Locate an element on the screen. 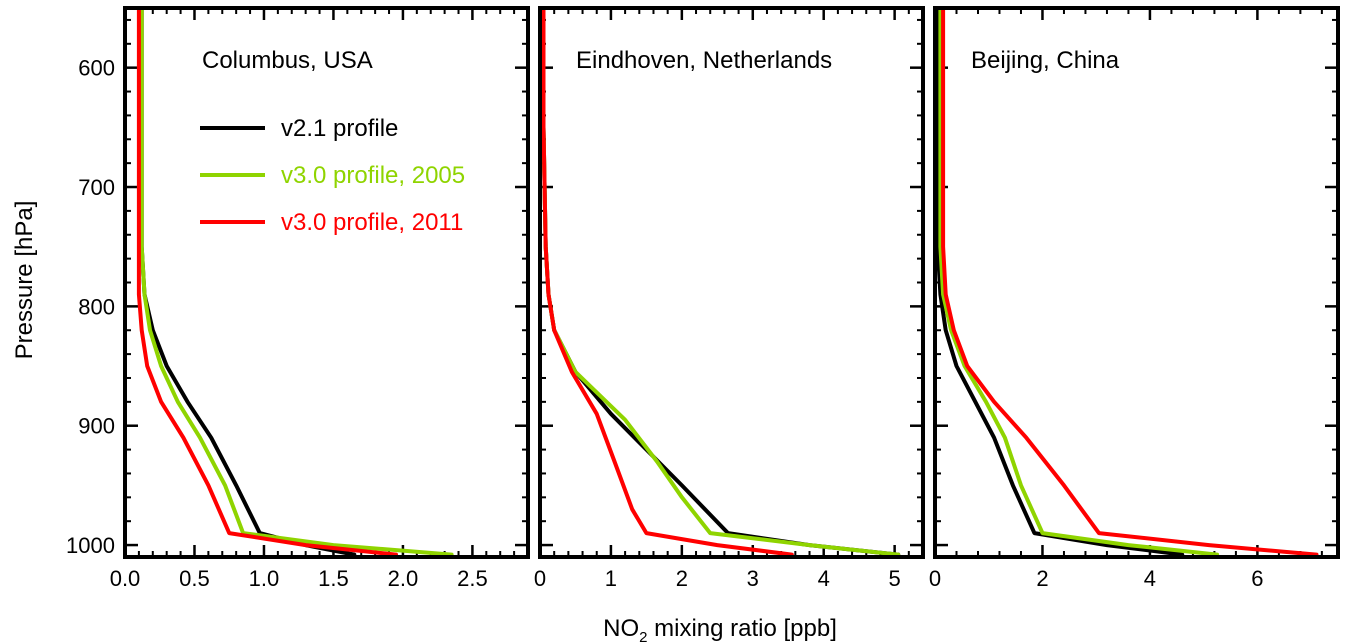 This screenshot has height=643, width=1346. legend-label: v3.0 profile, 2011 is located at coordinates (372, 222).